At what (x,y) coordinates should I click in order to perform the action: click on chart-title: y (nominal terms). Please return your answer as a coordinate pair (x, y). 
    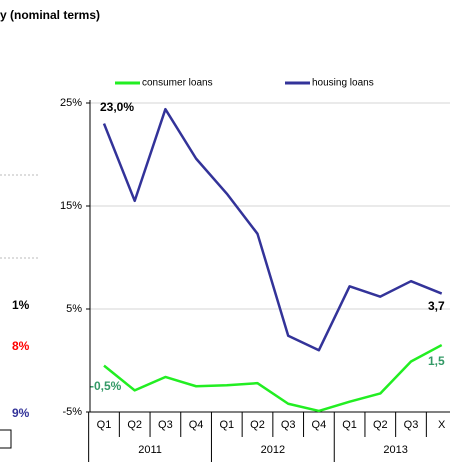
    Looking at the image, I should click on (50, 15).